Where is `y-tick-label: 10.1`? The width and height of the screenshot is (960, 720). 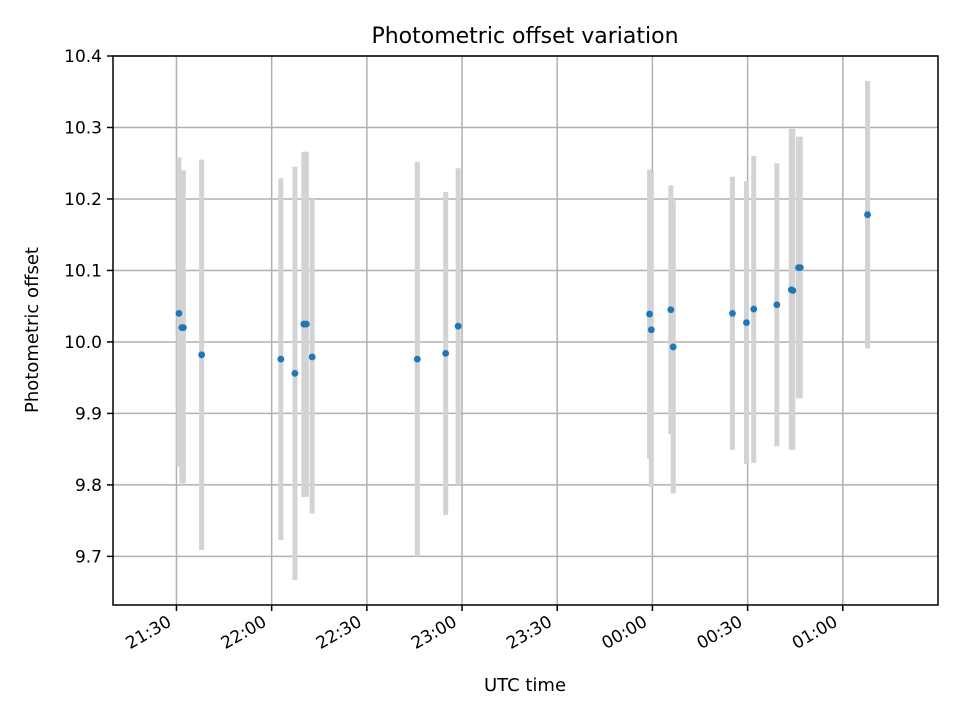
y-tick-label: 10.1 is located at coordinates (83, 271).